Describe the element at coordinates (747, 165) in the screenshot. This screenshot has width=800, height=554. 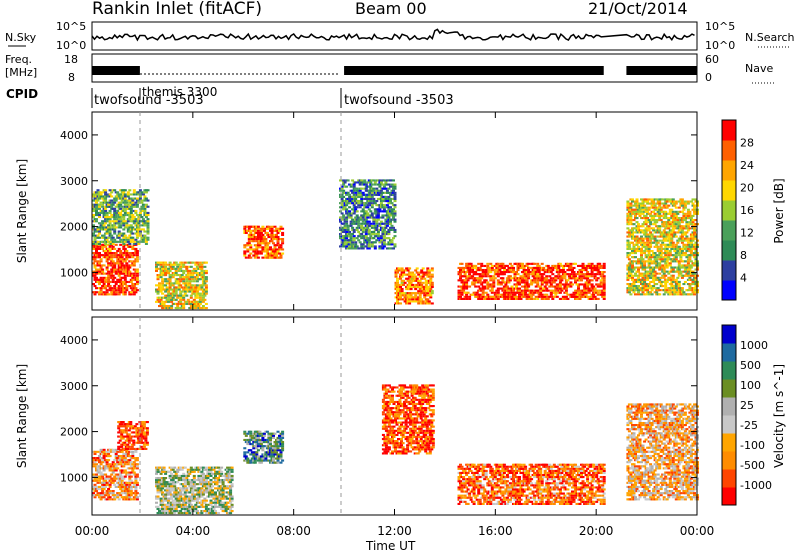
I see `colorbar-tick-label: 24` at that location.